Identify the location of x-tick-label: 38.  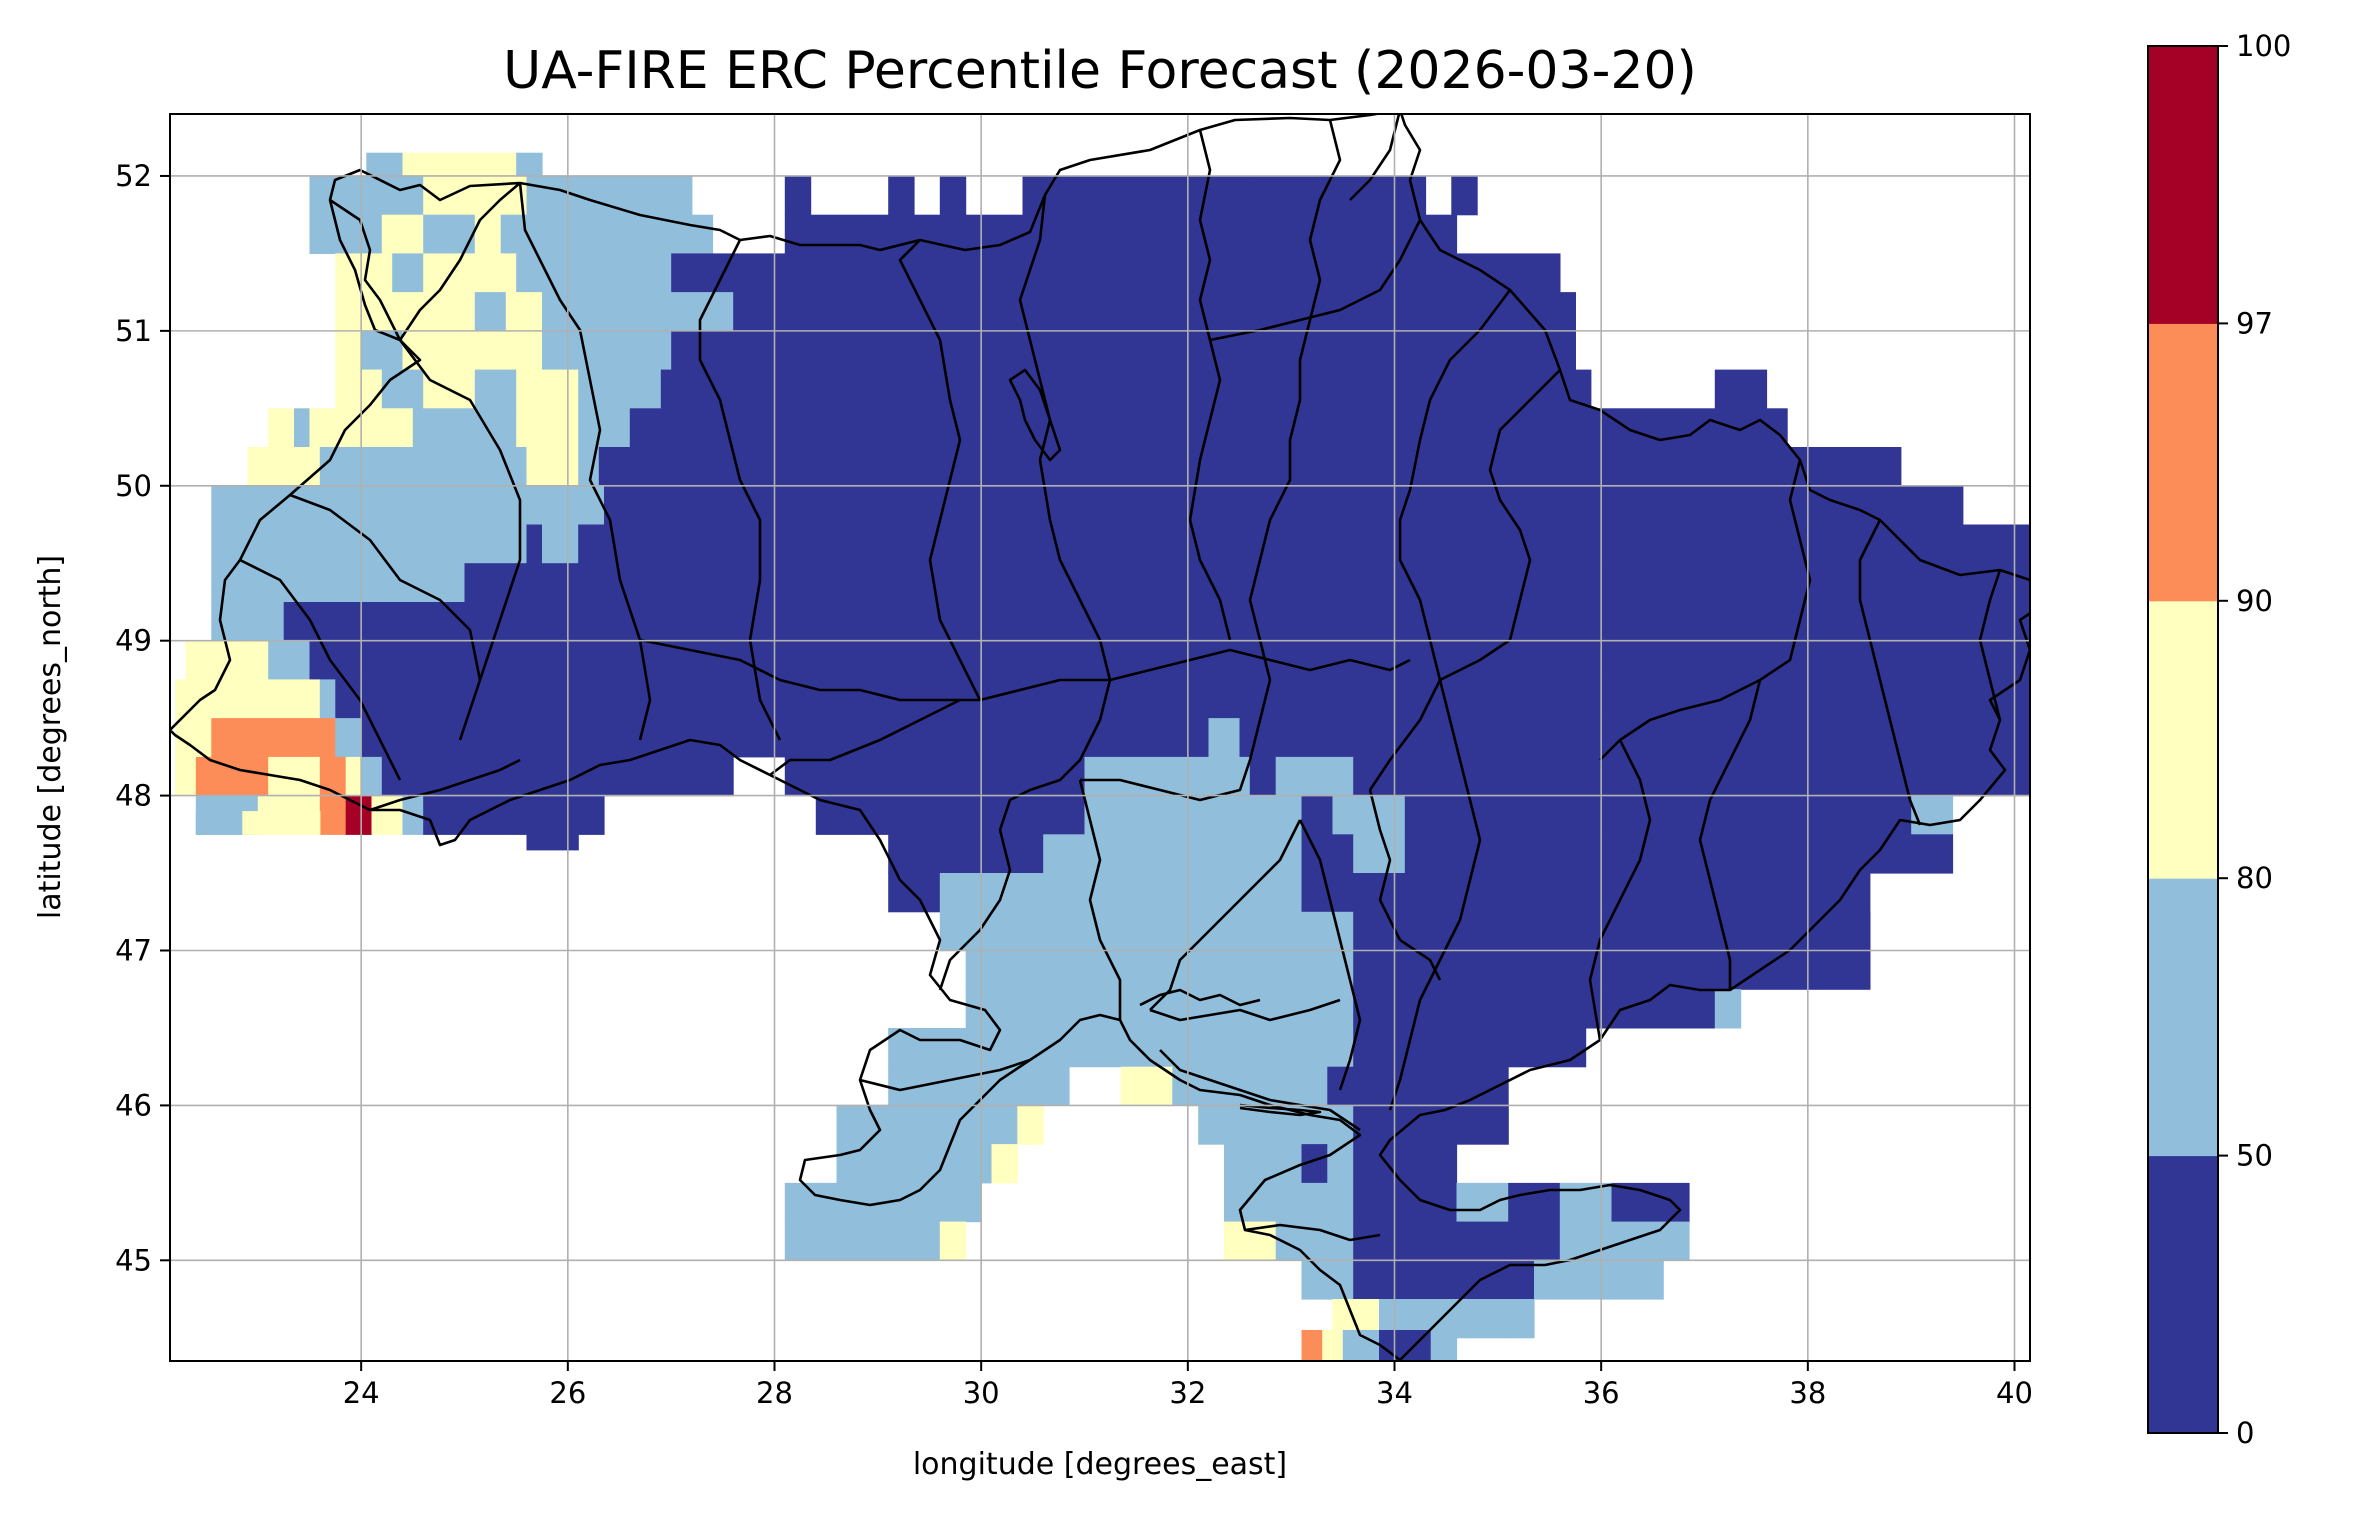
(1807, 1393).